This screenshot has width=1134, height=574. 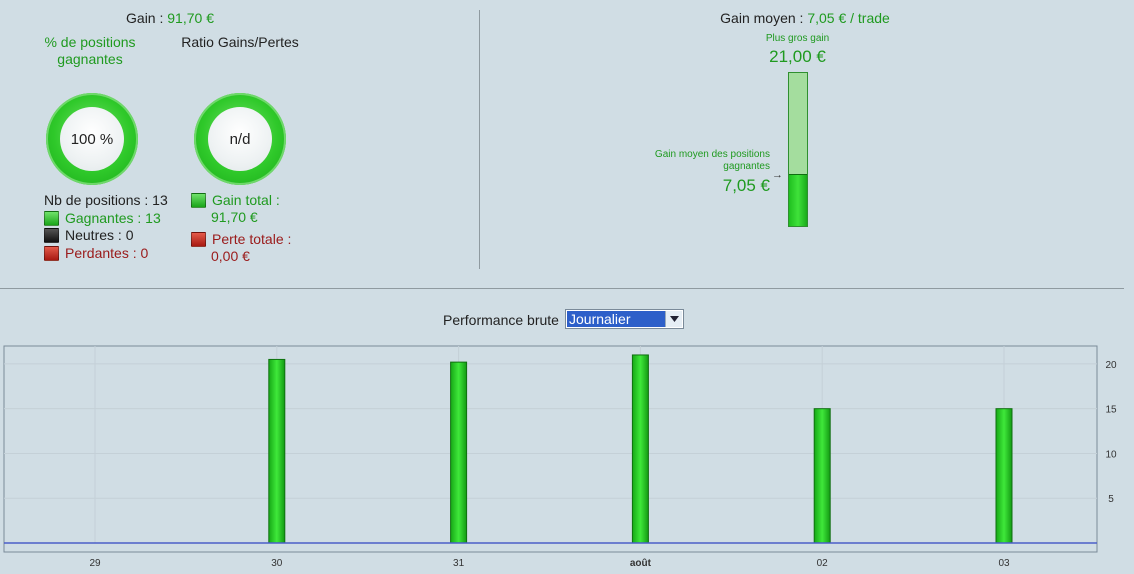 What do you see at coordinates (746, 166) in the screenshot?
I see `average-winning-label-line2: gagnantes` at bounding box center [746, 166].